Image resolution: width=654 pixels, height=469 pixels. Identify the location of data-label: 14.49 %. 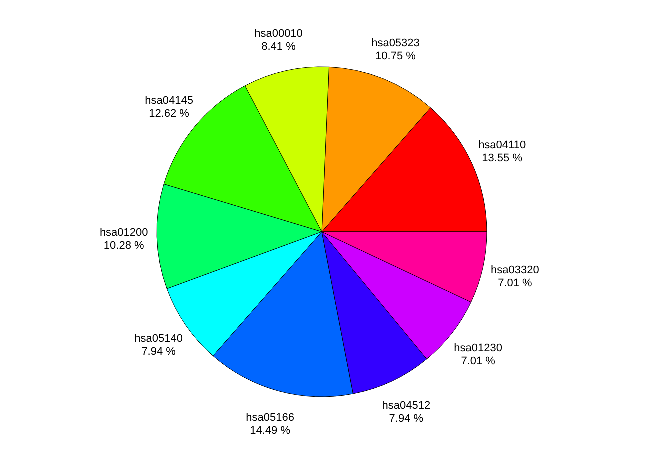
(270, 431).